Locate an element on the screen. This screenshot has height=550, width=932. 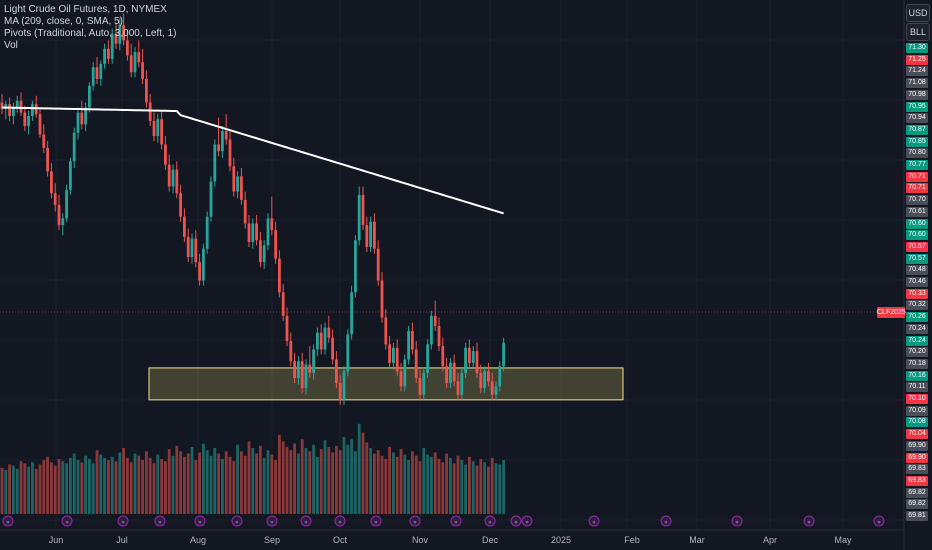
currency-button: USD is located at coordinates (918, 13).